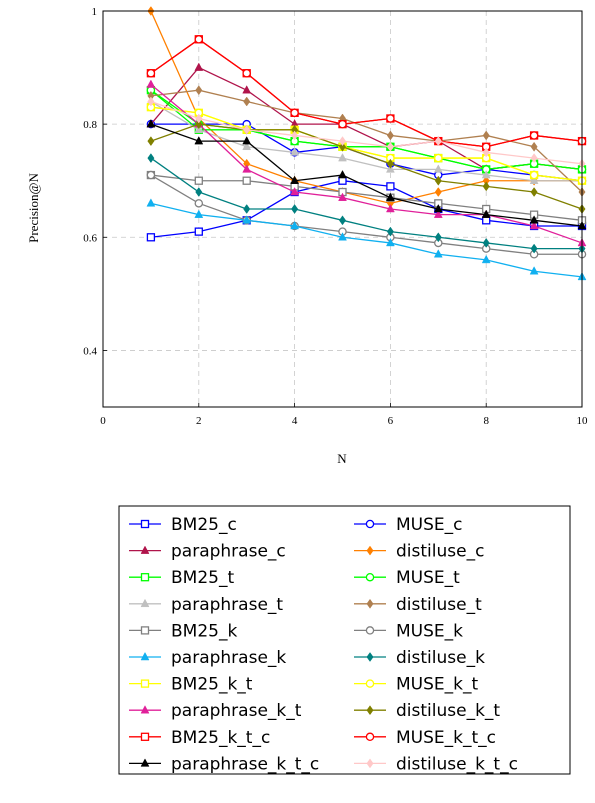  What do you see at coordinates (342, 458) in the screenshot?
I see `x-axis-label: N` at bounding box center [342, 458].